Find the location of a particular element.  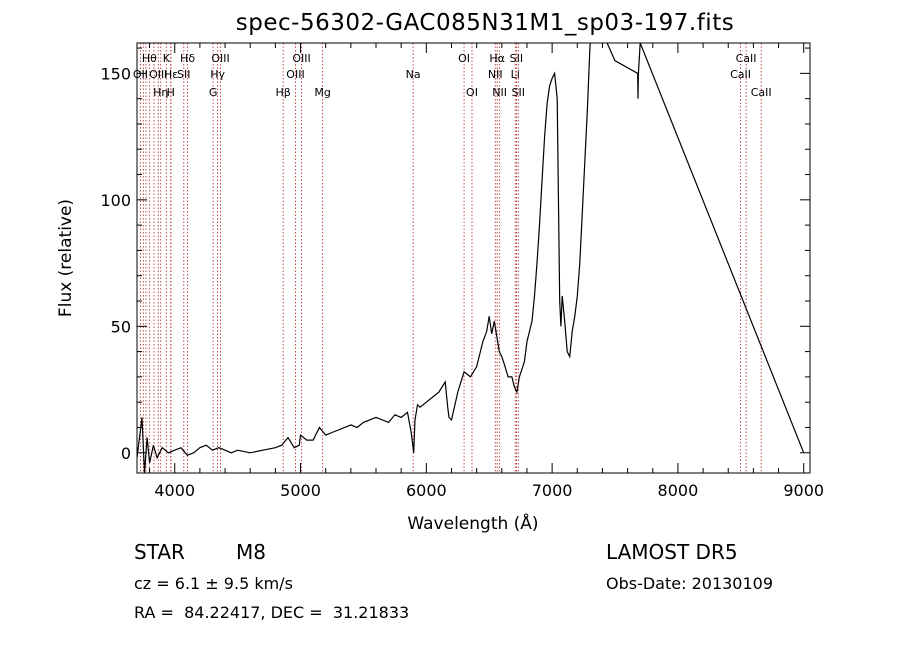

x-tick-label: 4000 is located at coordinates (174, 490).